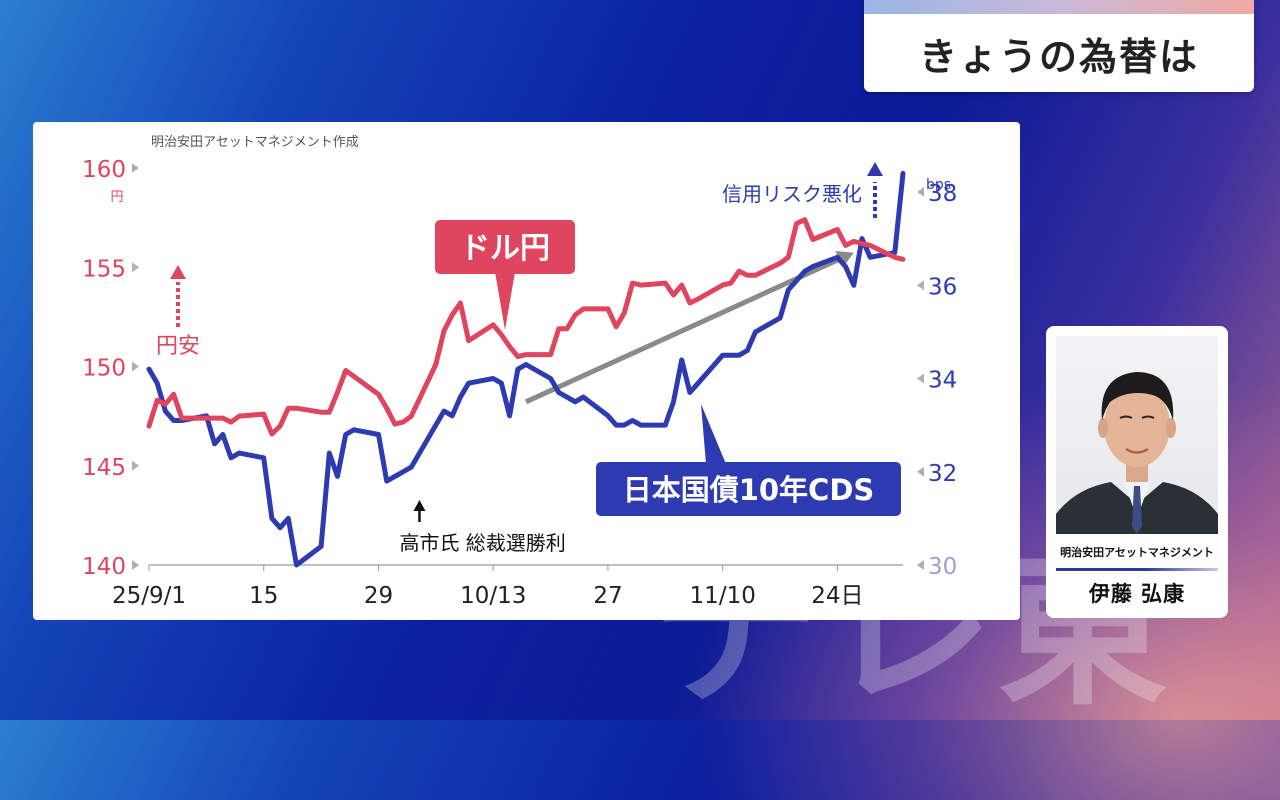 This screenshot has height=800, width=1280. Describe the element at coordinates (505, 301) in the screenshot. I see `usdjpy-callout-tail` at that location.